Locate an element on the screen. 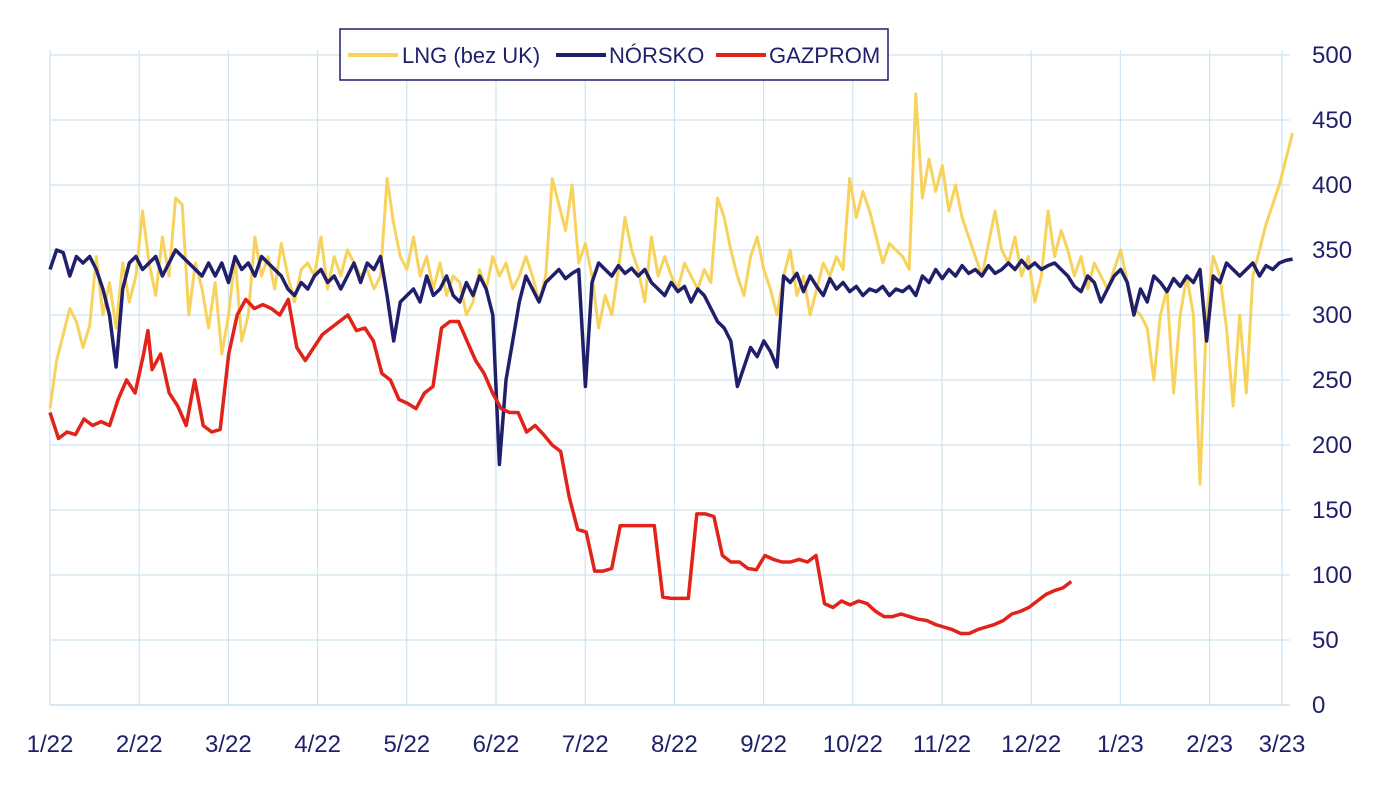 The height and width of the screenshot is (787, 1398). x-tick-label: 1/22 is located at coordinates (50, 744).